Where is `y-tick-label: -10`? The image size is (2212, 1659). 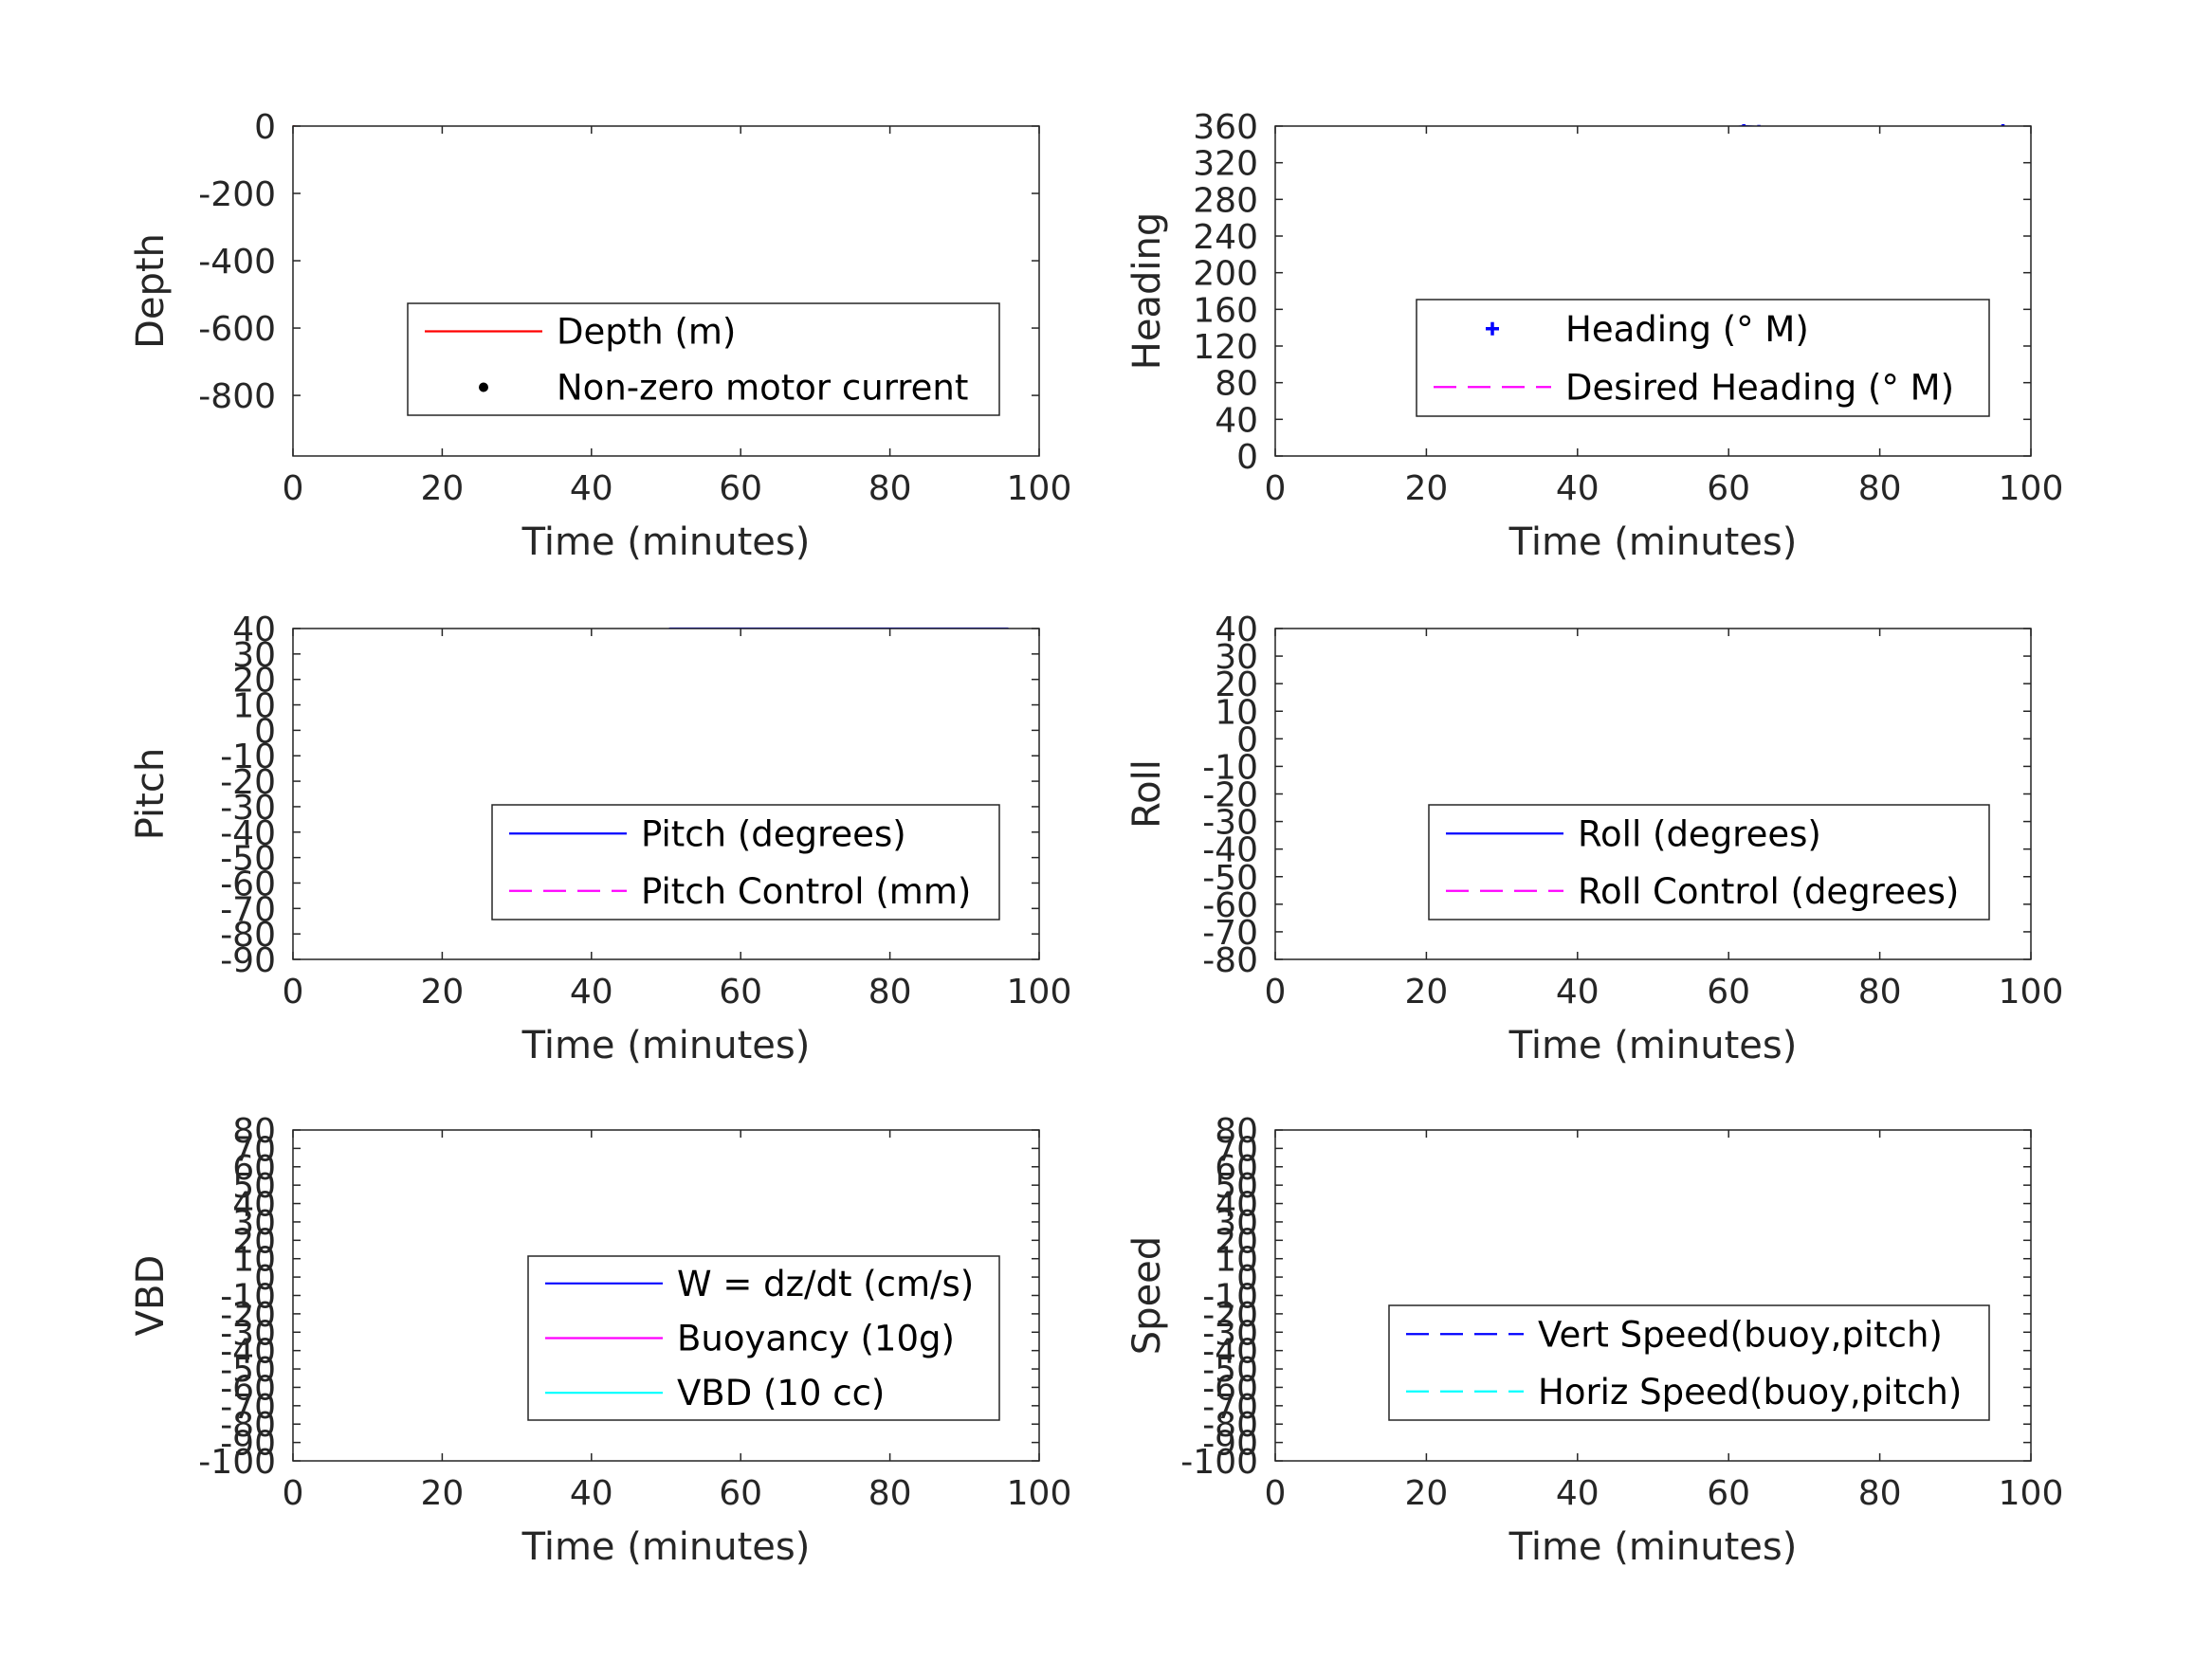
y-tick-label: -10 is located at coordinates (1230, 1297).